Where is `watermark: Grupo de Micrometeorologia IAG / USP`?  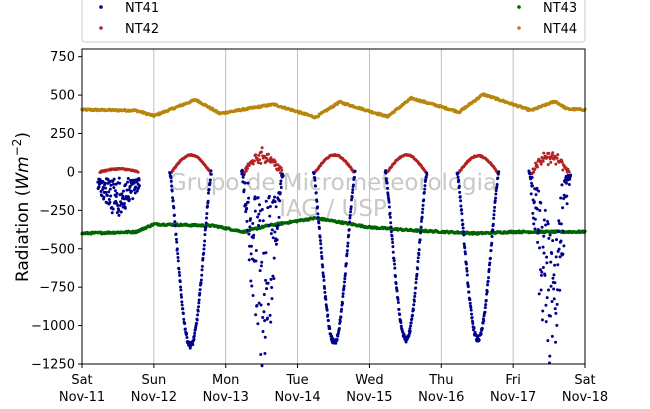
watermark: Grupo de Micrometeorologia IAG / USP is located at coordinates (333, 196).